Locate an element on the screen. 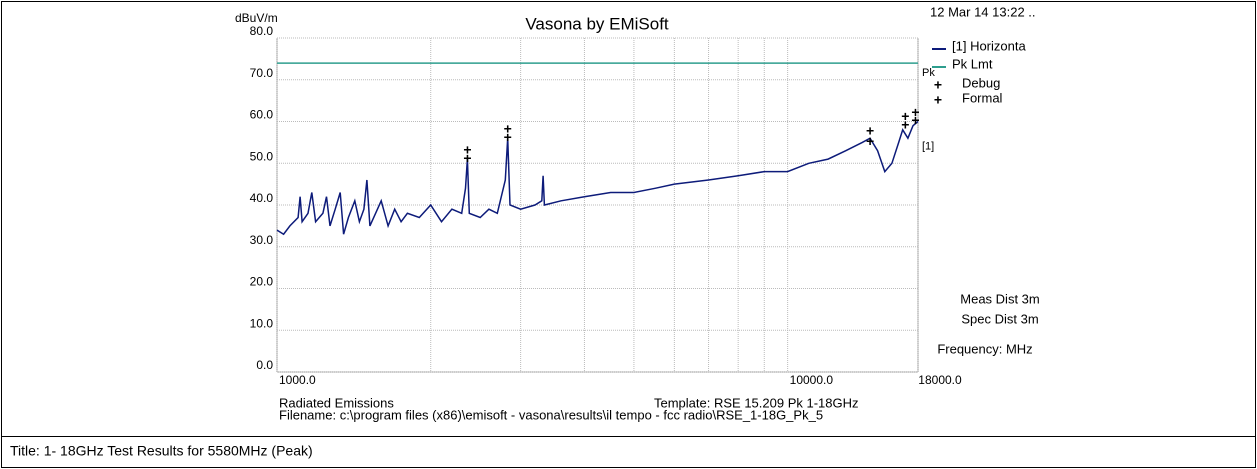  y-tick-label: 30.0 is located at coordinates (262, 240).